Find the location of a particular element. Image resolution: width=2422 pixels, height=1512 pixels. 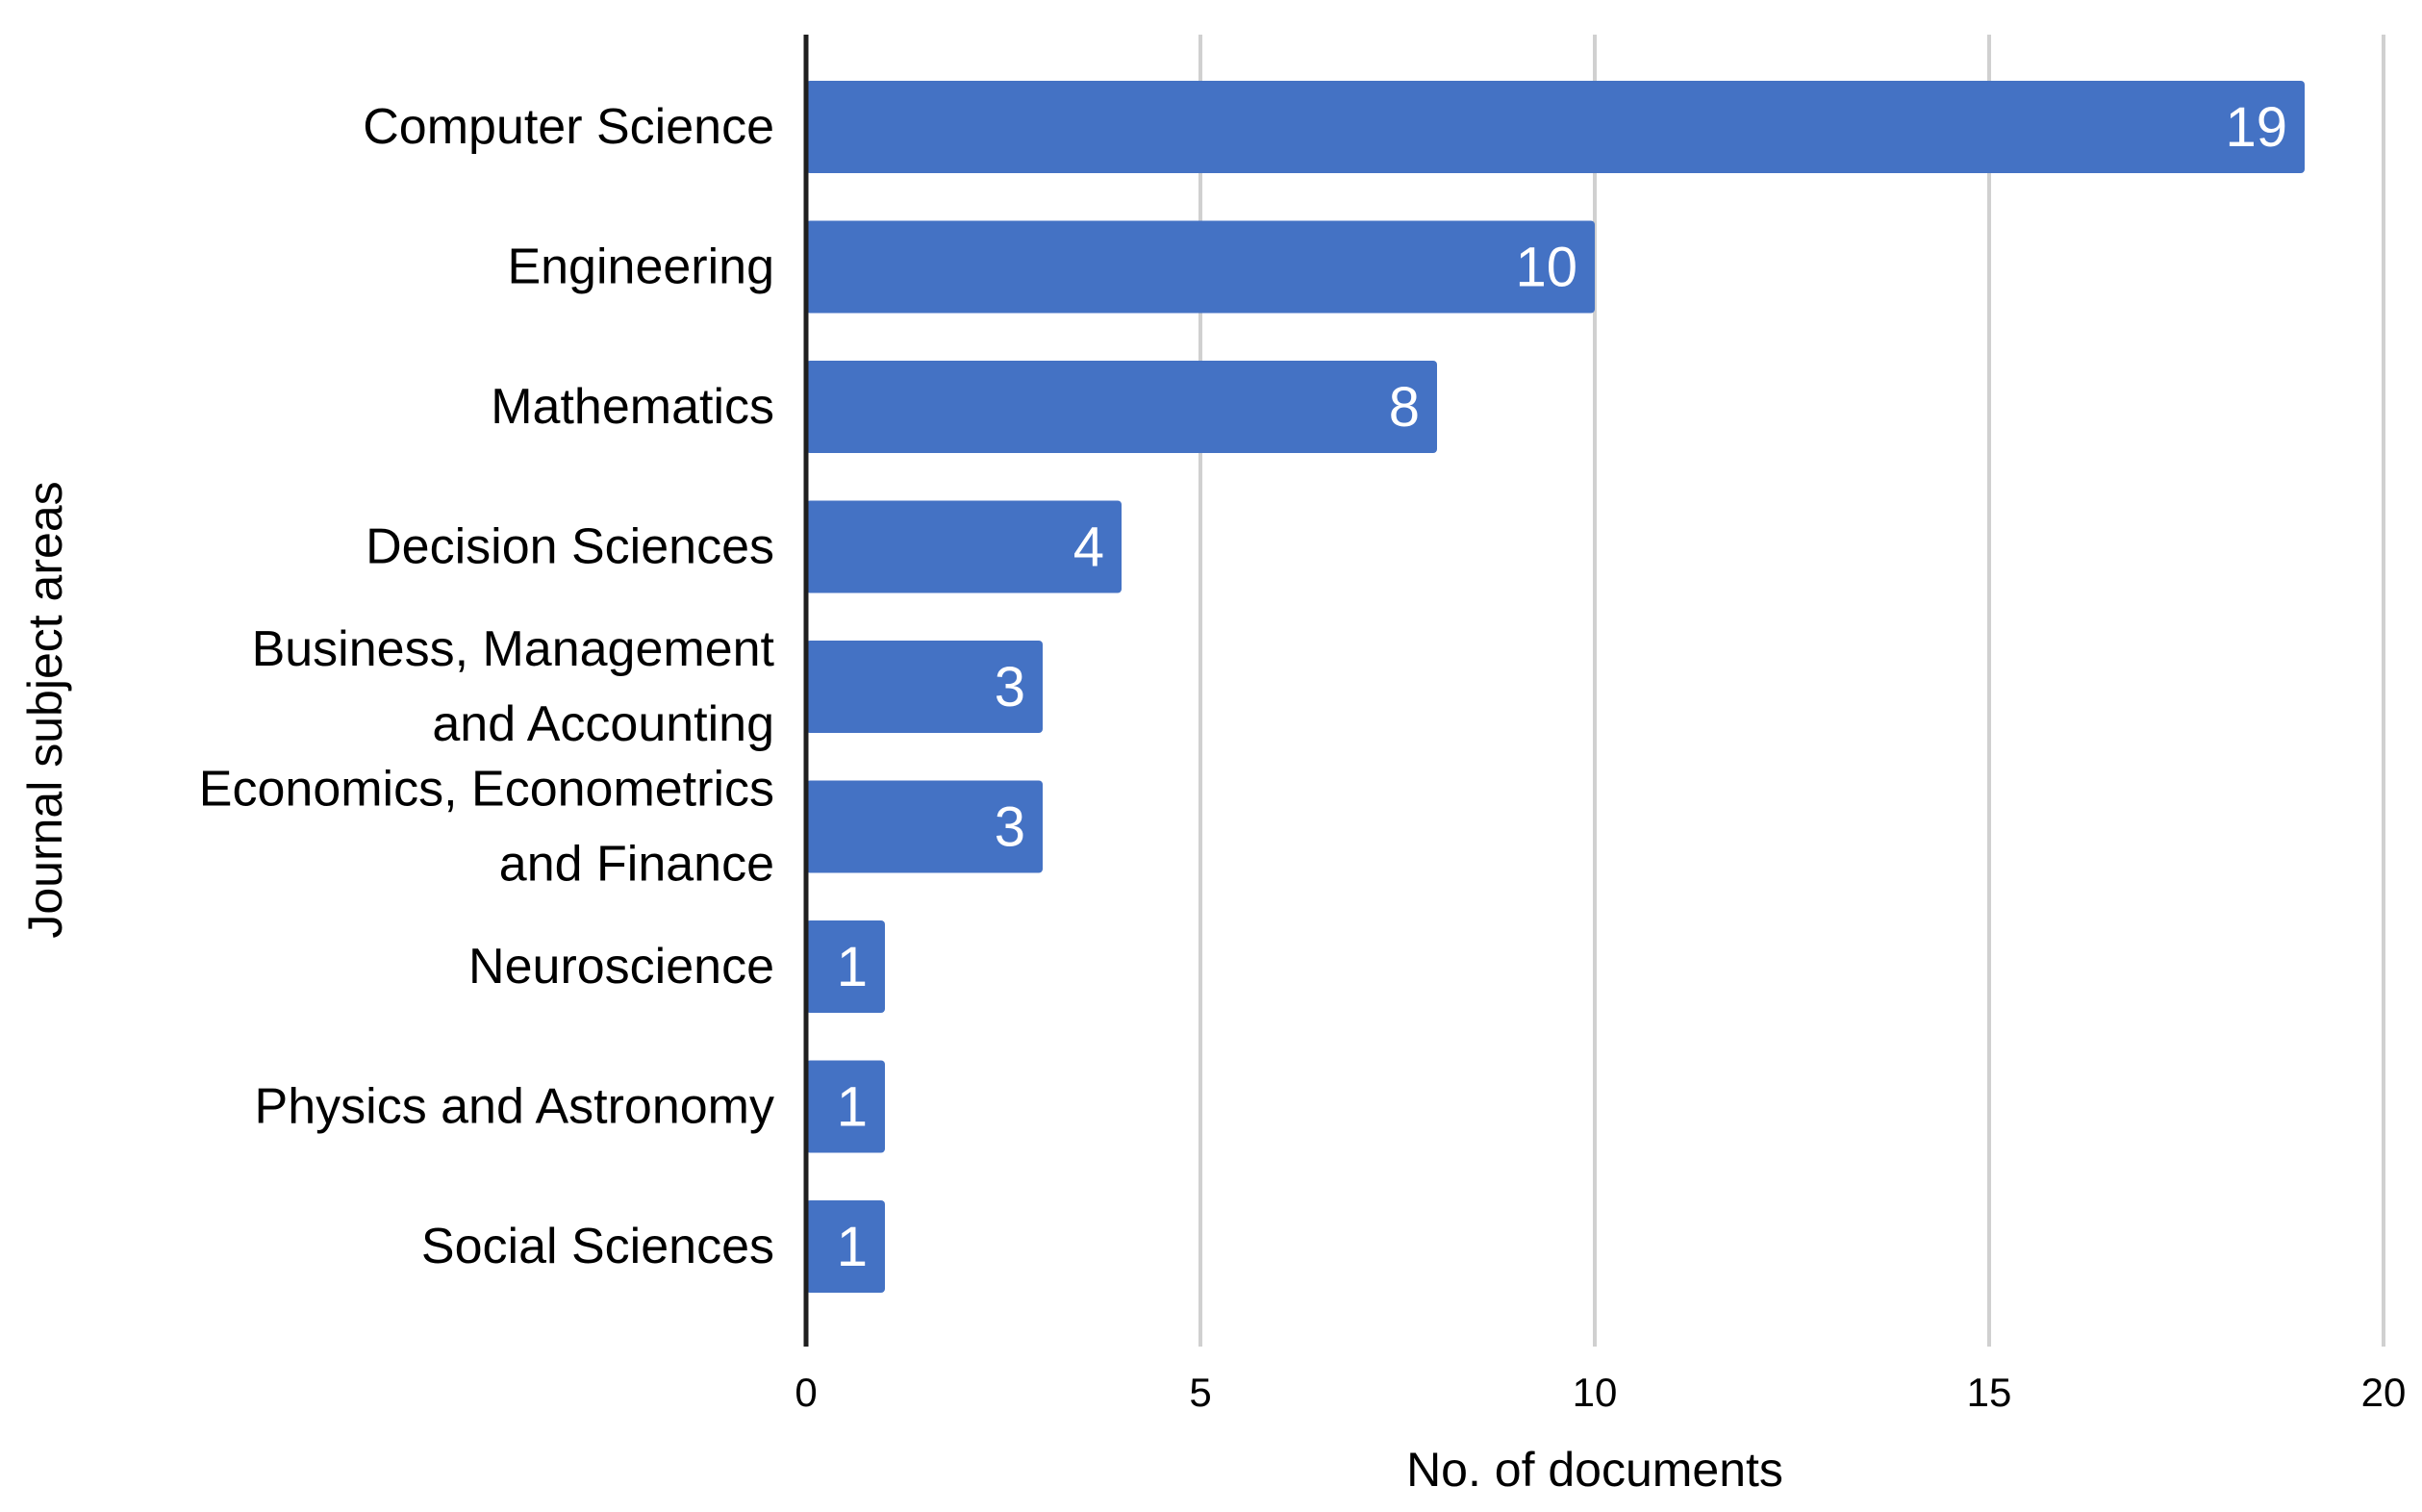

data-label: 10 is located at coordinates (1546, 268).